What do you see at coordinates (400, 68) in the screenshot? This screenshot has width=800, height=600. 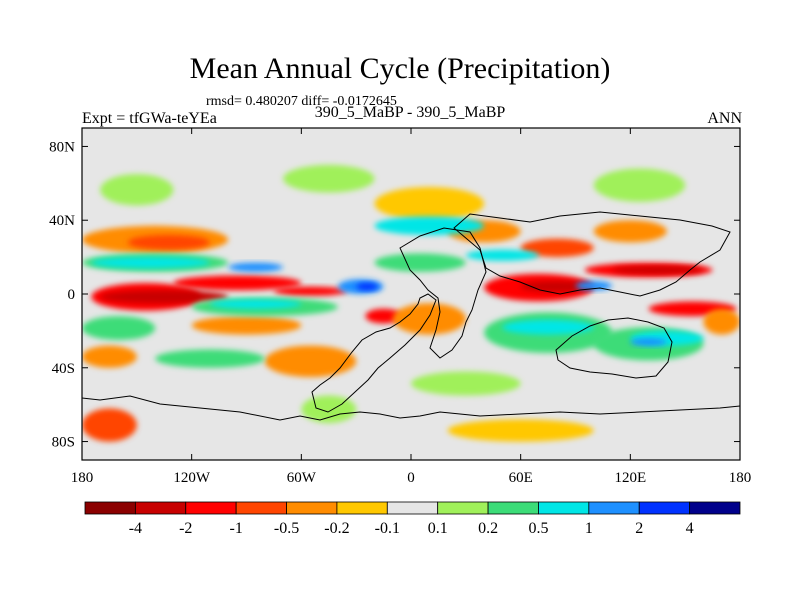 I see `chart-title: Mean Annual Cycle (Precipitation)` at bounding box center [400, 68].